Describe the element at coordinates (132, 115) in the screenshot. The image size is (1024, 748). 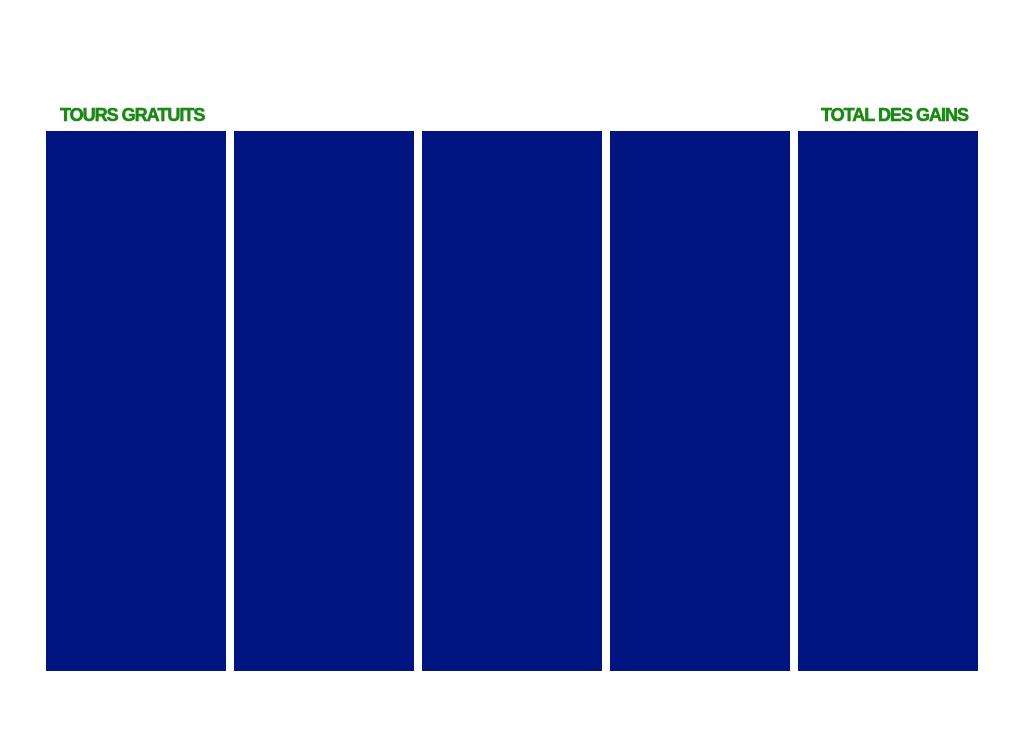
I see `free-spins-label: TOURS GRATUITS` at that location.